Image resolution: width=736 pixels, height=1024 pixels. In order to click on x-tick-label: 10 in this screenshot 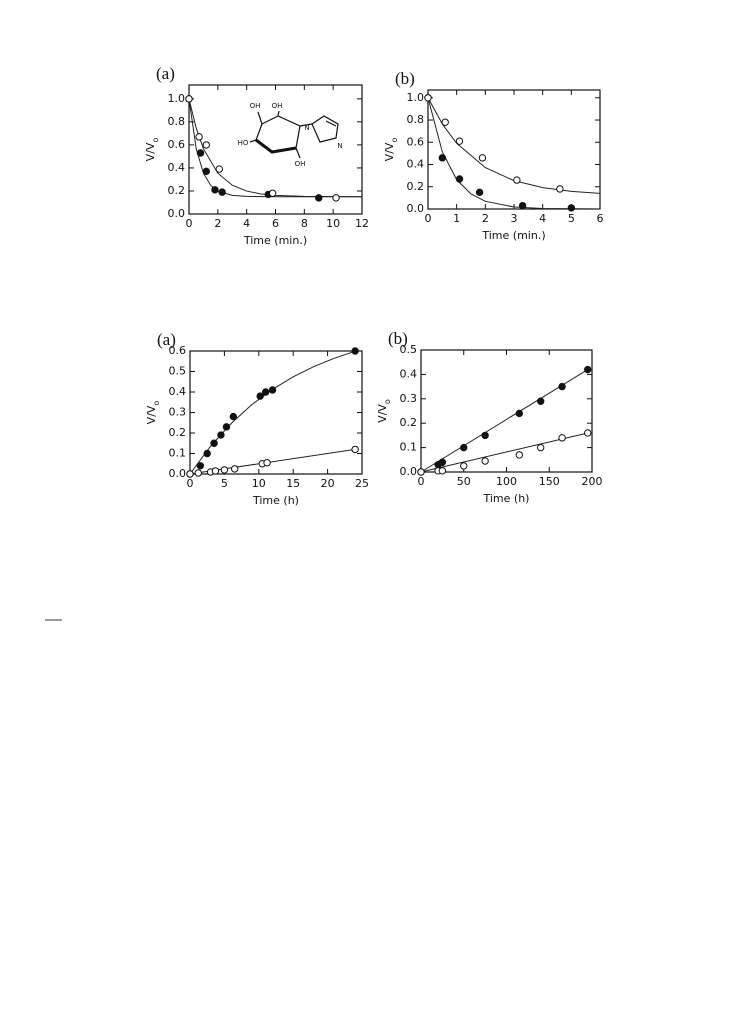, I will do `click(259, 483)`.